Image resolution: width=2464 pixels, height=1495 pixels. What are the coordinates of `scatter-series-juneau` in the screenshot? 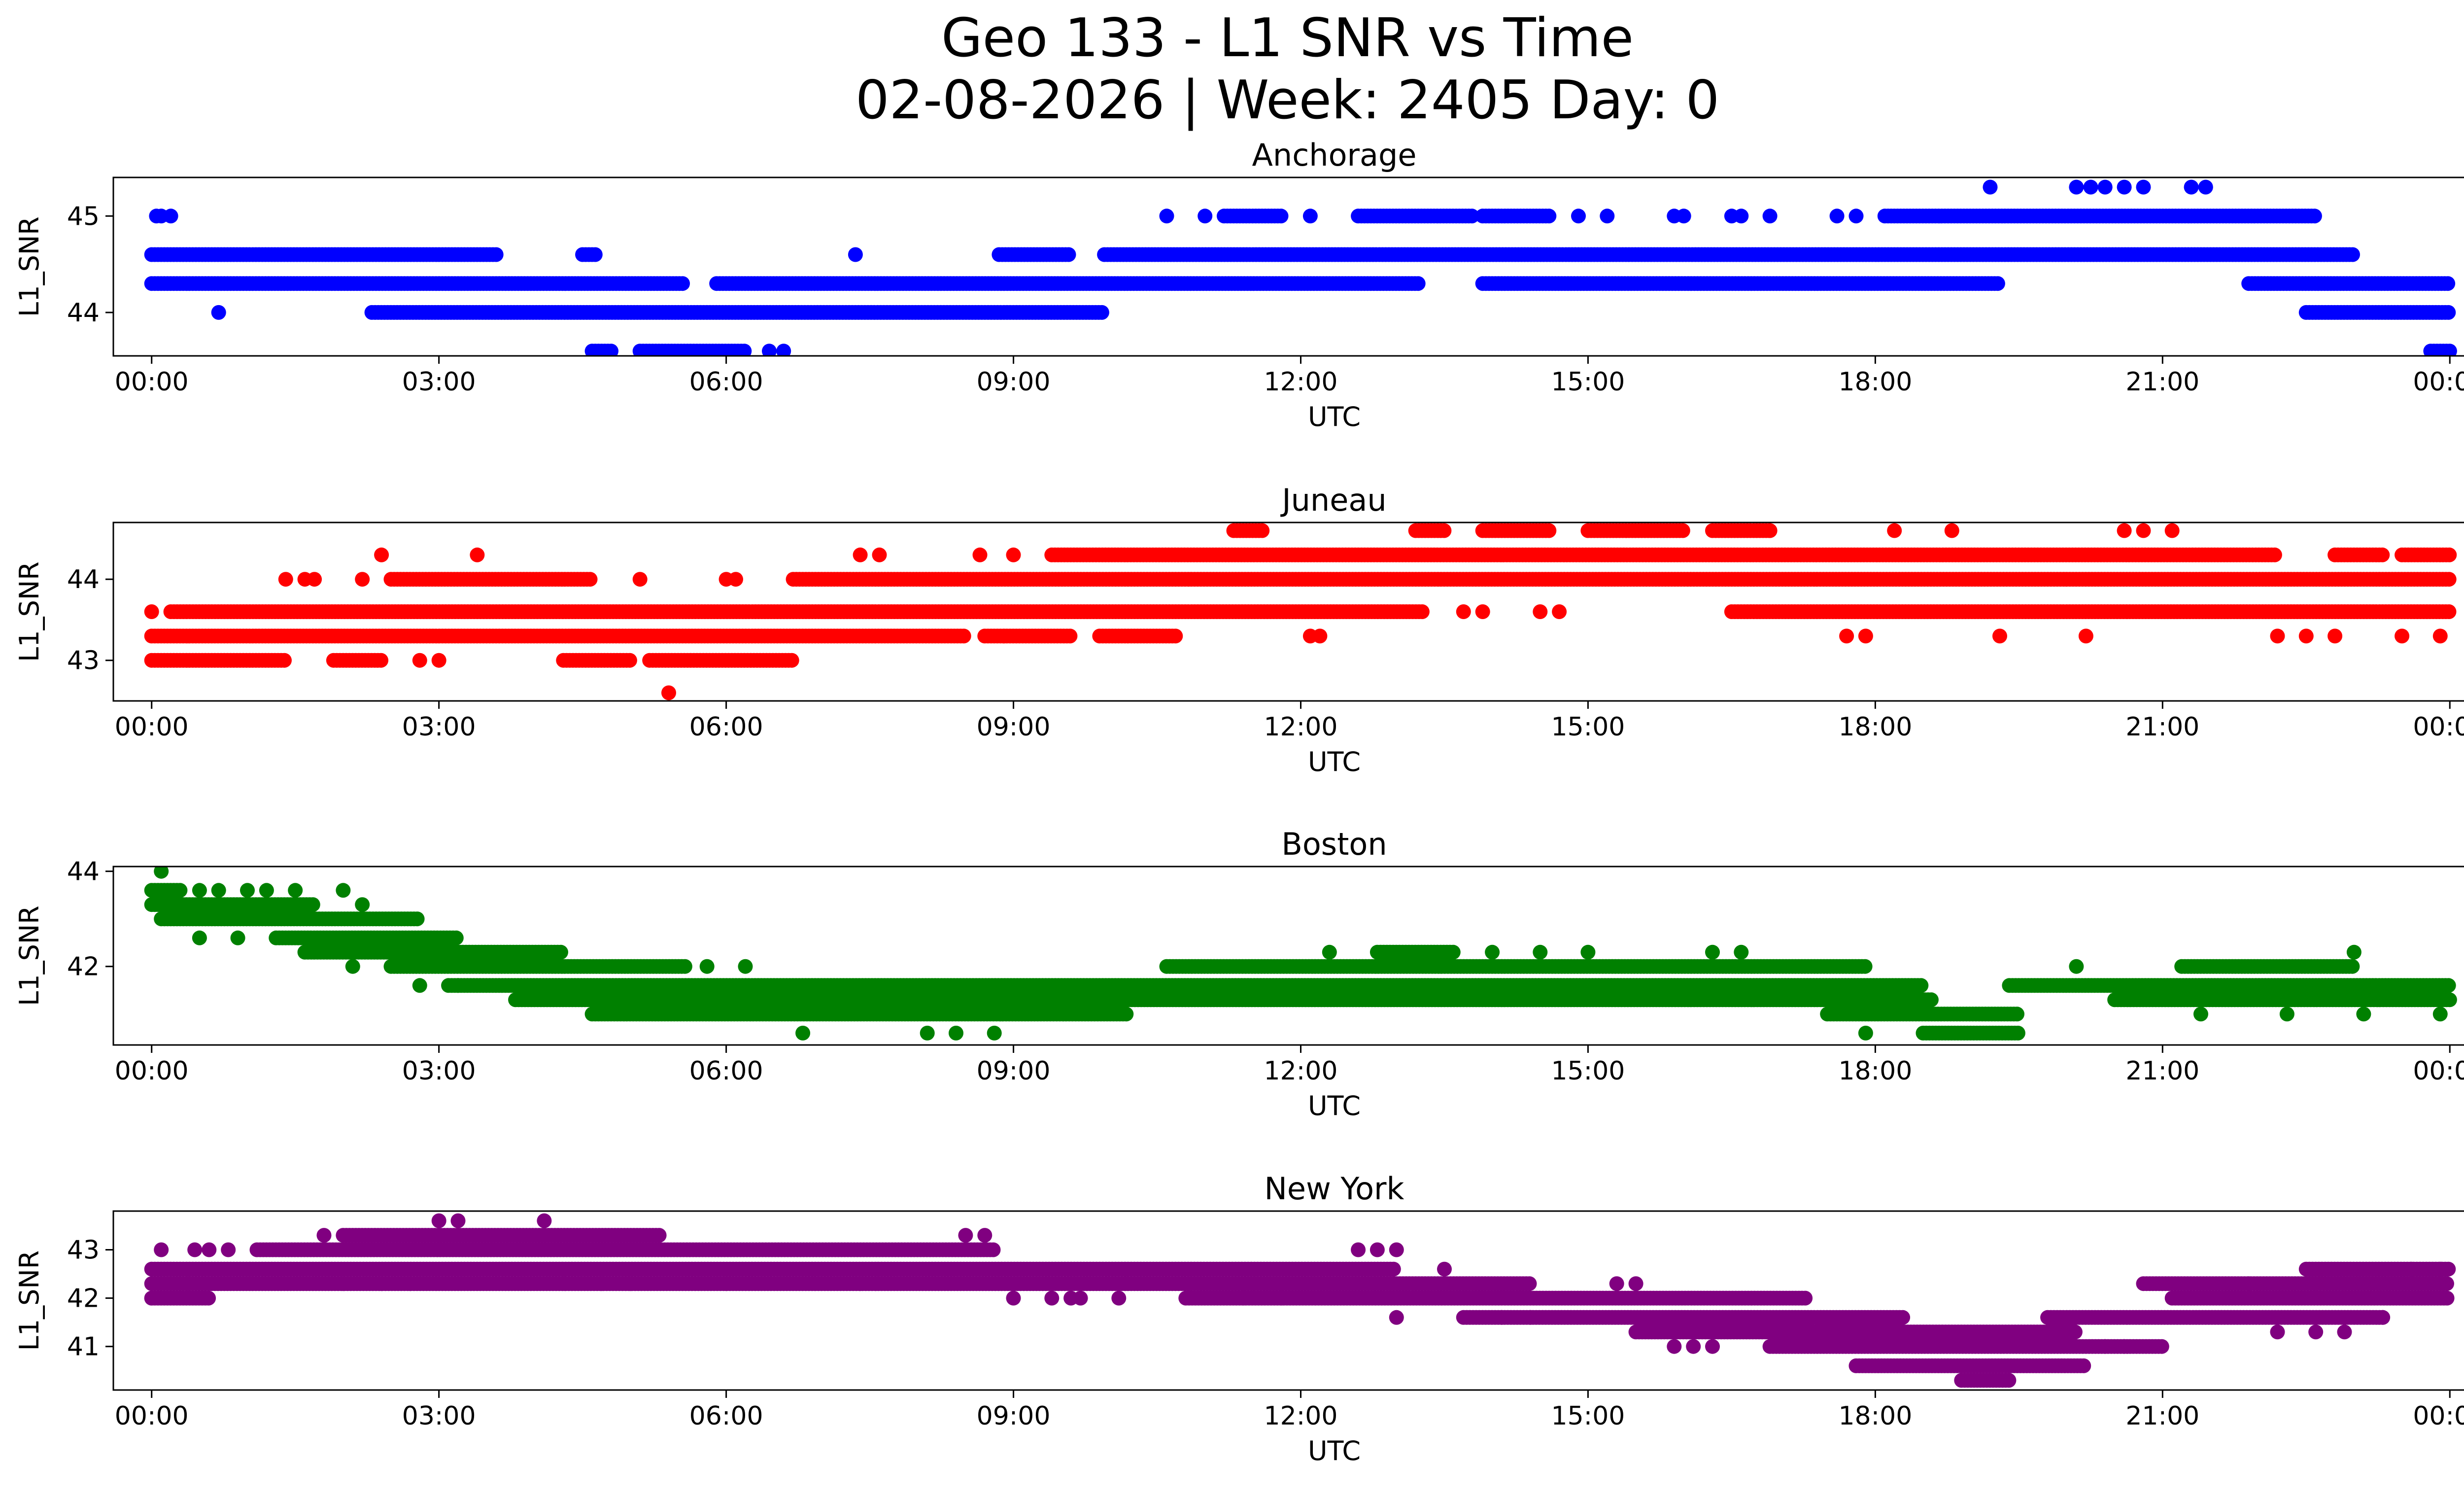 It's located at (1300, 611).